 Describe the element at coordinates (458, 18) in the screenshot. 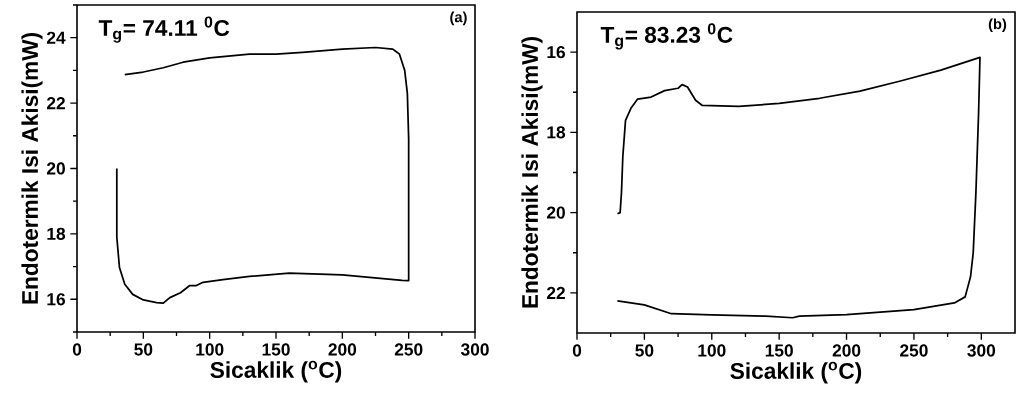

I see `annotation: (a)` at that location.